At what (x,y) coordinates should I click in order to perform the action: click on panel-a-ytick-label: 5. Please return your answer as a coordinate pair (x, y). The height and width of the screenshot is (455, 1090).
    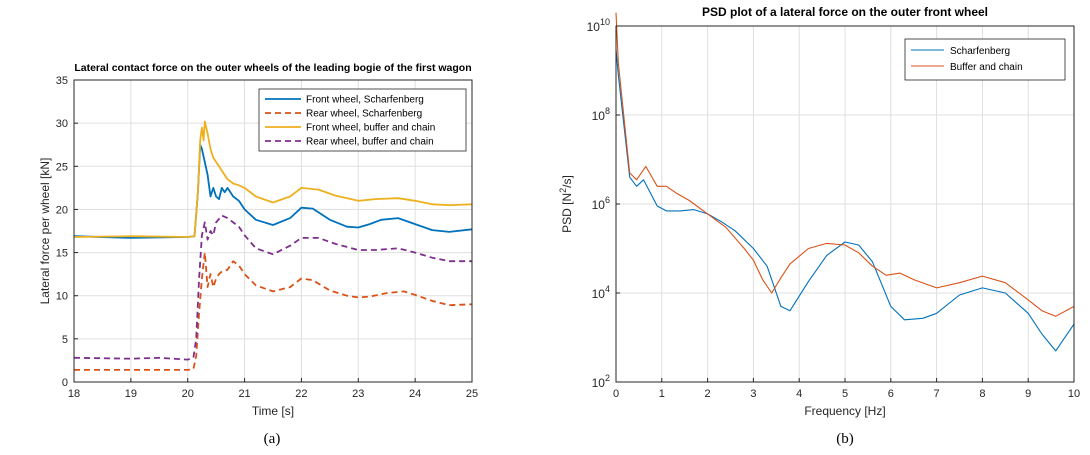
    Looking at the image, I should click on (65, 340).